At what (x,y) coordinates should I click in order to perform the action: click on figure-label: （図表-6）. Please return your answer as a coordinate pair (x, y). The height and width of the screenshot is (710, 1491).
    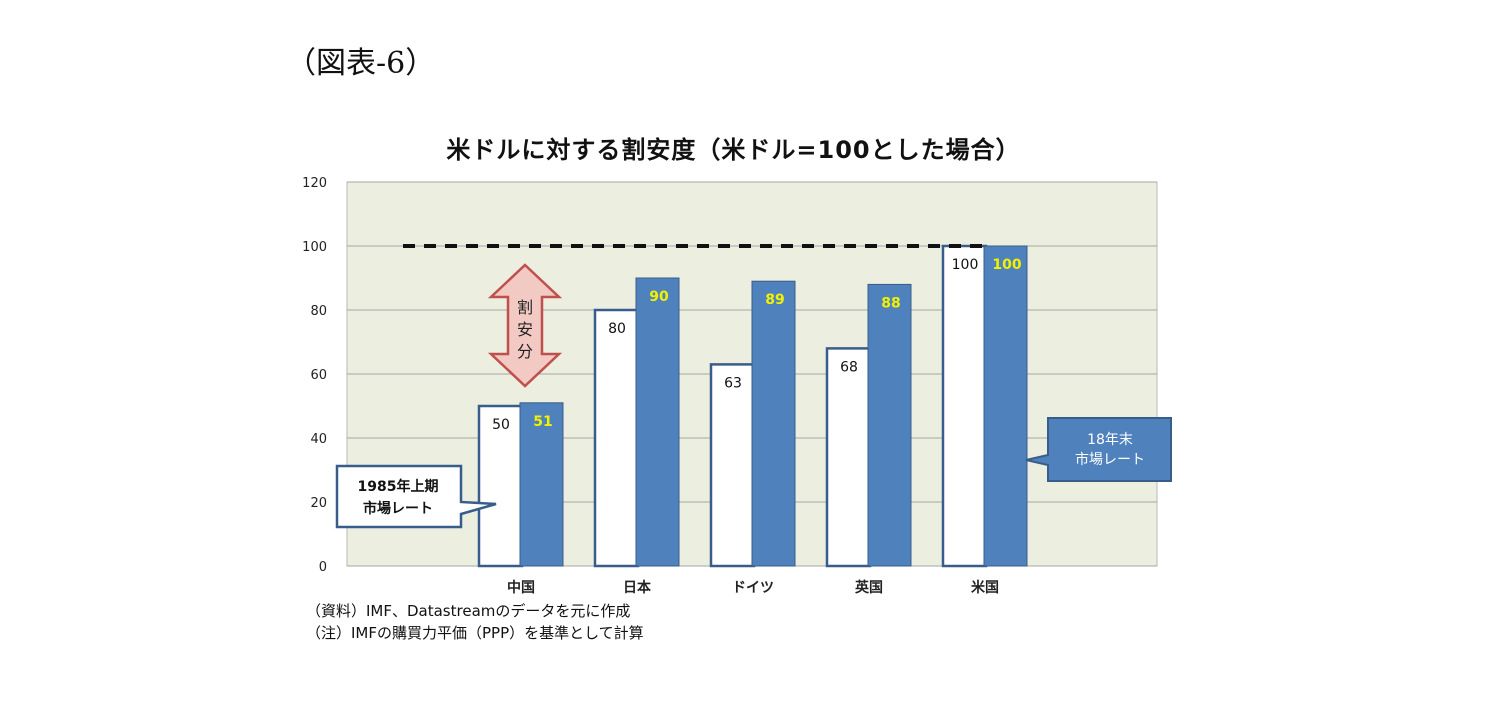
    Looking at the image, I should click on (361, 63).